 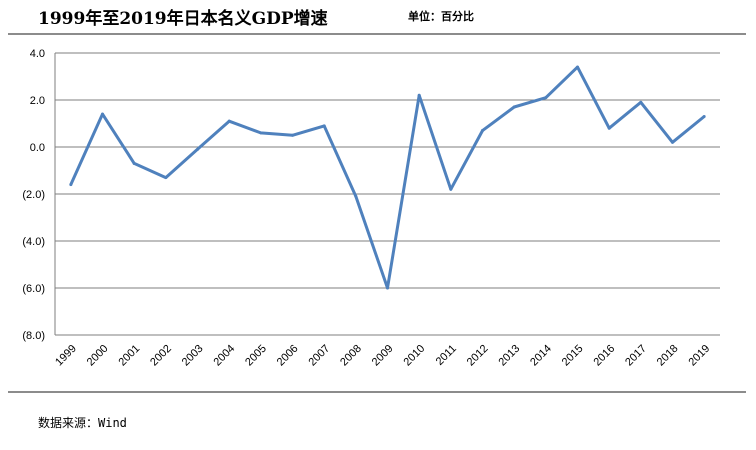 What do you see at coordinates (446, 355) in the screenshot?
I see `x-tick-label: 2011` at bounding box center [446, 355].